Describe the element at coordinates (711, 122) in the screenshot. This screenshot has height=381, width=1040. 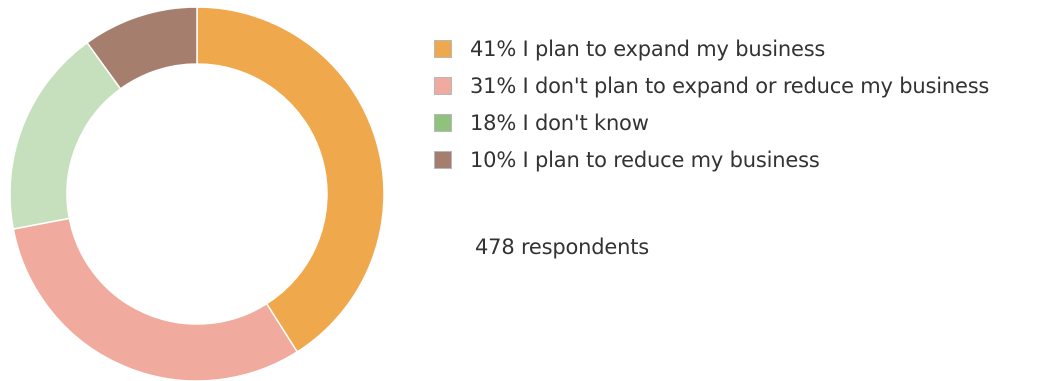
I see `legend-item-dont-know: 18% I don't know` at that location.